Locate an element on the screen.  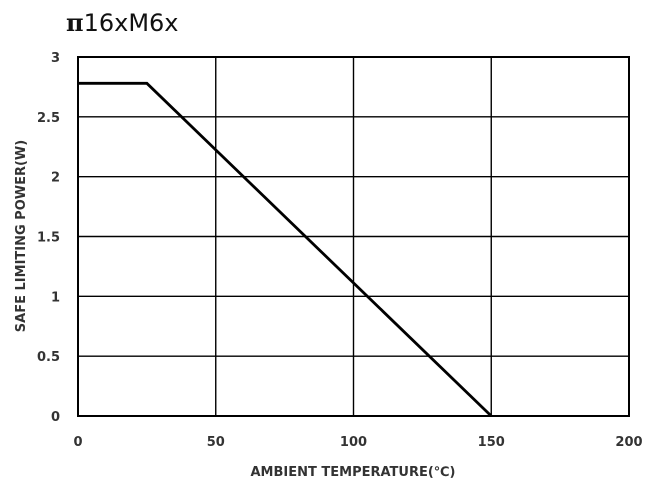
y-tick-label: 2 is located at coordinates (55, 178).